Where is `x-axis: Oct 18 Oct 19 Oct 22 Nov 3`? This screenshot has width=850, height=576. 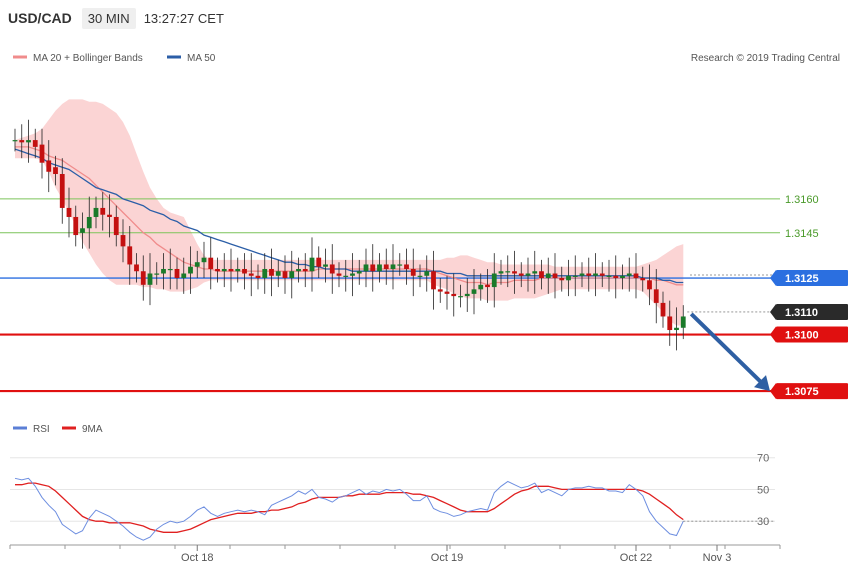 x-axis: Oct 18 Oct 19 Oct 22 Nov 3 is located at coordinates (395, 554).